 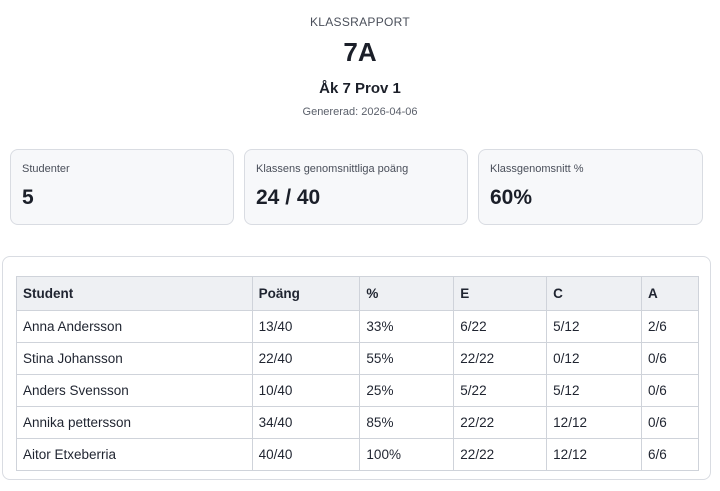 I want to click on percent-cell: 25%, so click(x=407, y=390).